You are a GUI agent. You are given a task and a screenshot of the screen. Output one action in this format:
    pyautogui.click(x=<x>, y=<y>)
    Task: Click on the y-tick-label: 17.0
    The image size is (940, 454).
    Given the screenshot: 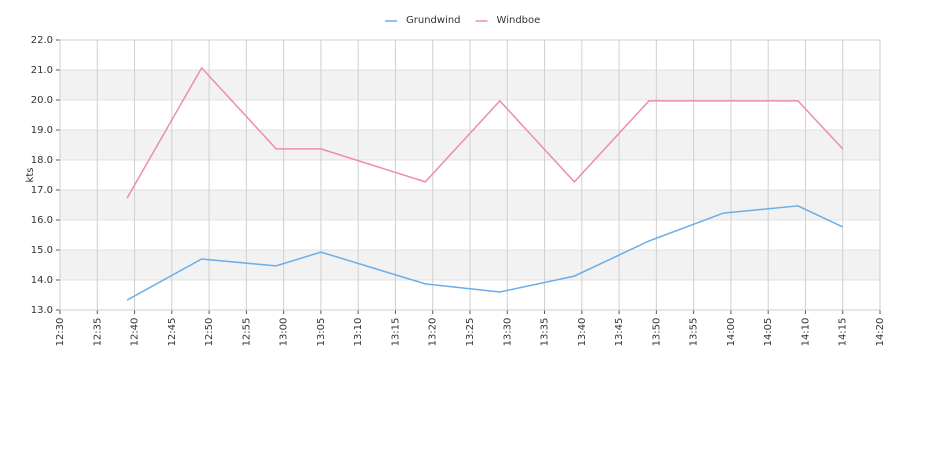 What is the action you would take?
    pyautogui.click(x=42, y=190)
    